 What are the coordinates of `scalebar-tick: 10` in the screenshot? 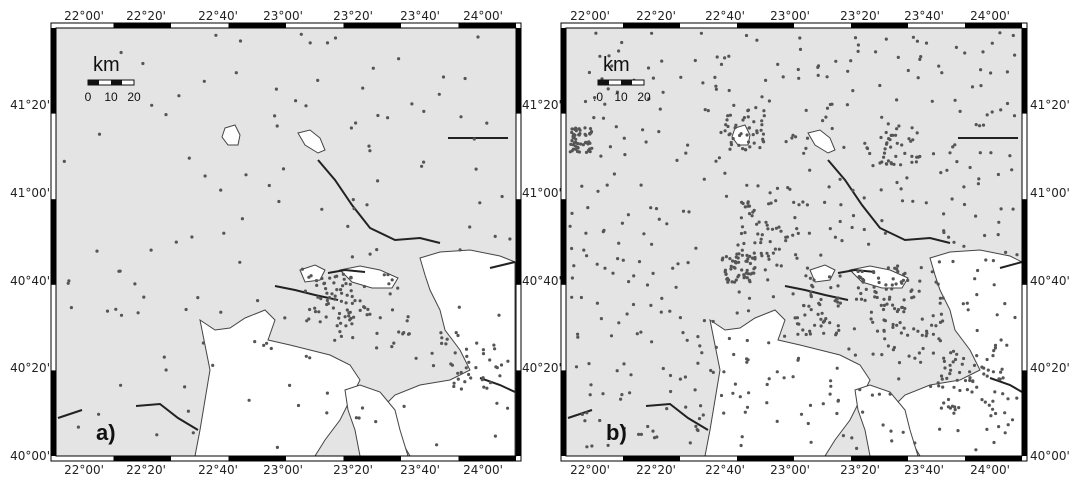 It's located at (621, 97).